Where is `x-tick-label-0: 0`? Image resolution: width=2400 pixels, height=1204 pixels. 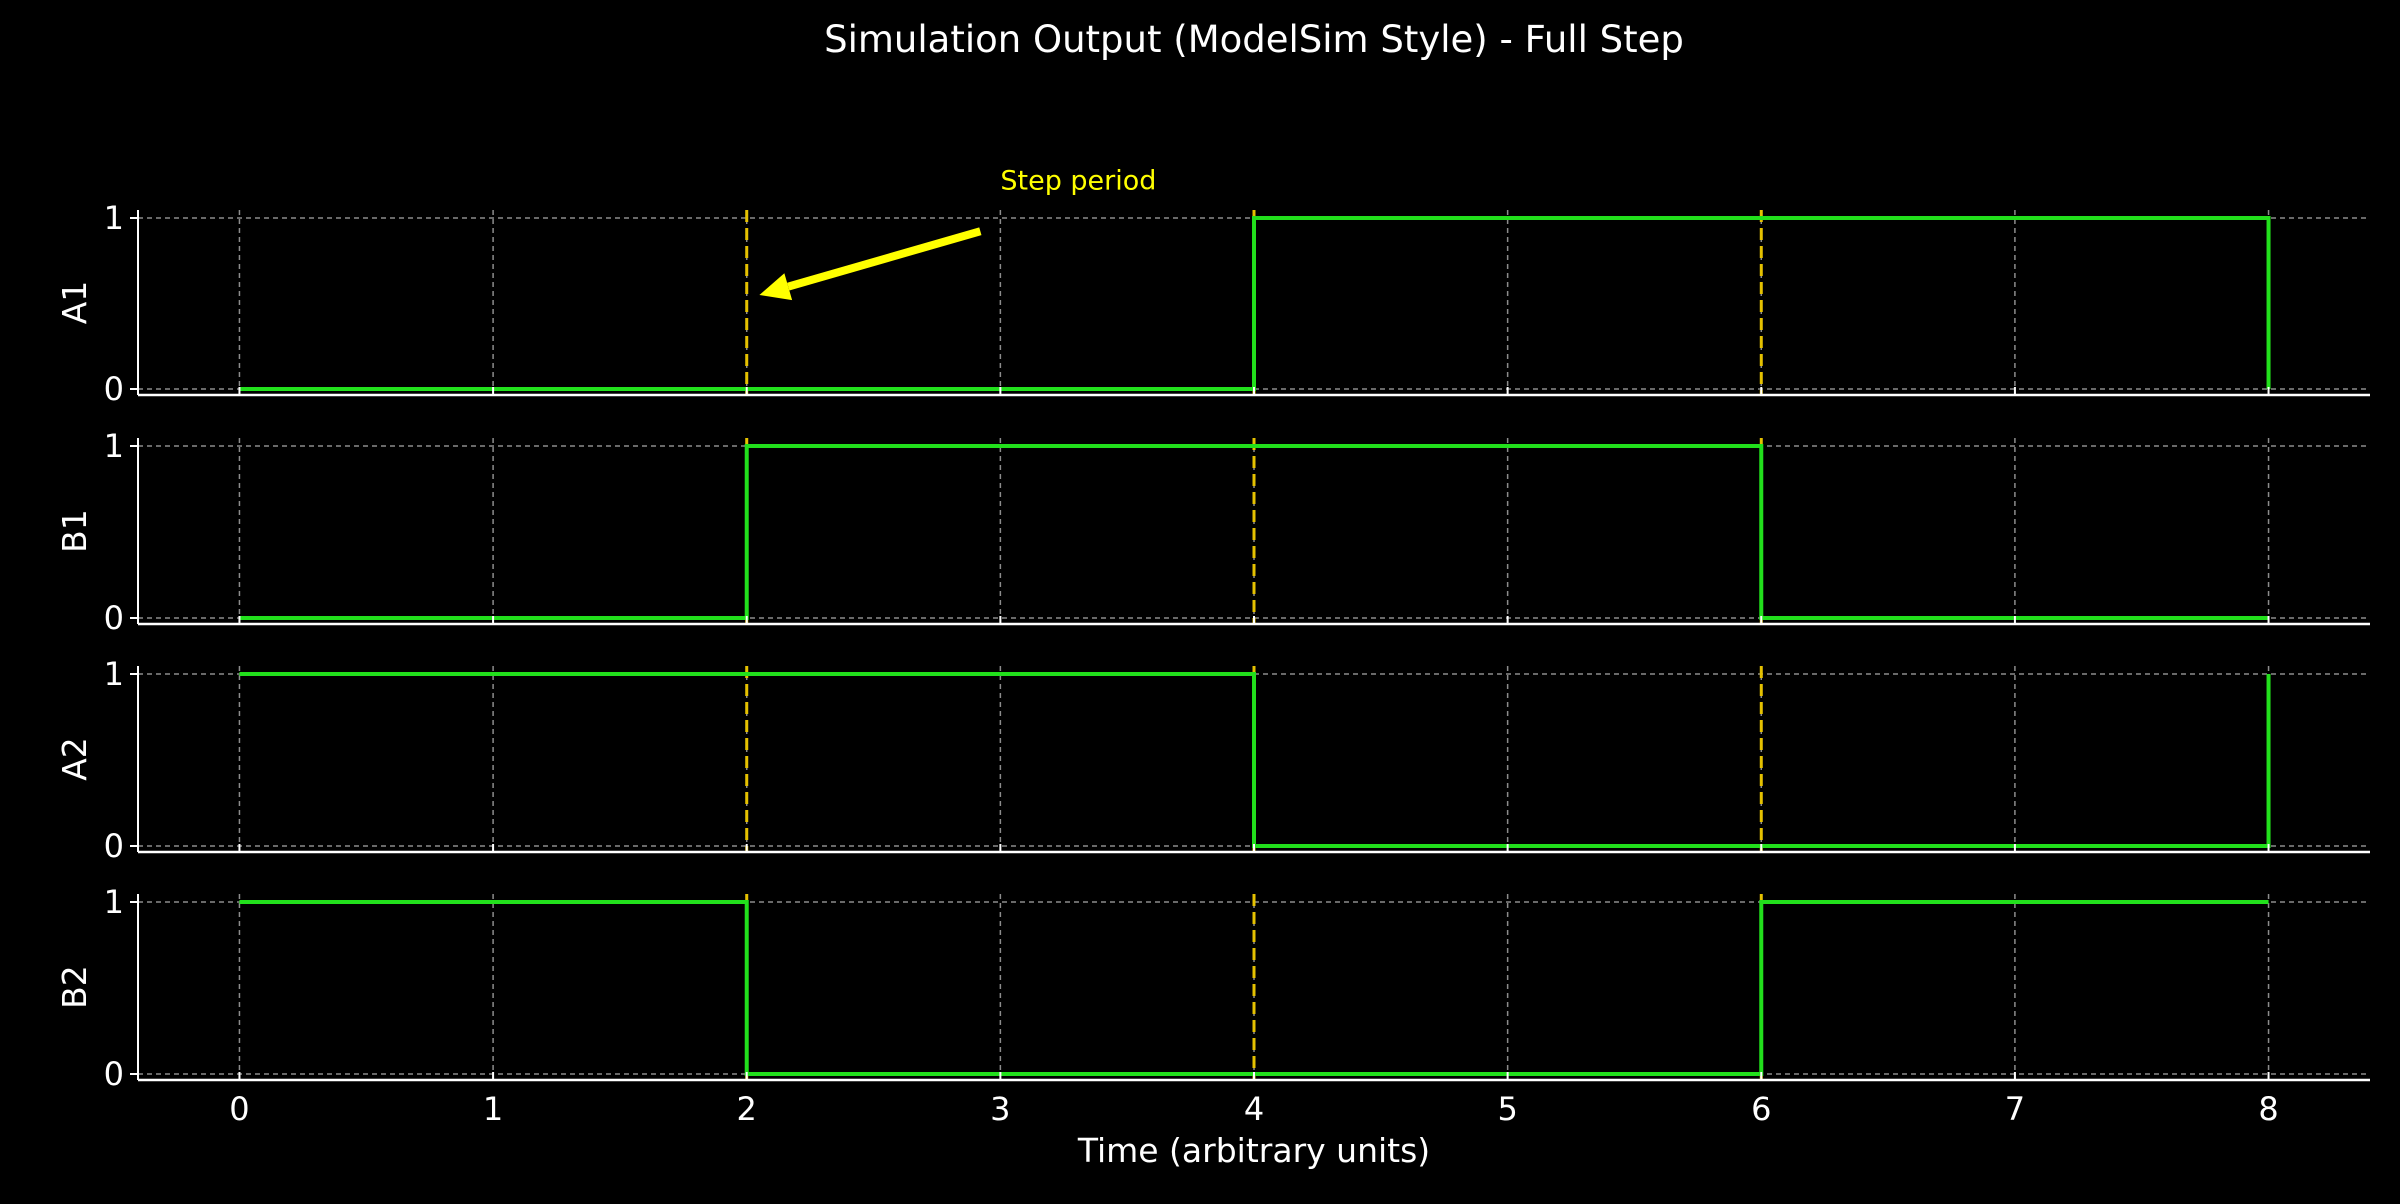
x-tick-label-0: 0 is located at coordinates (239, 1109).